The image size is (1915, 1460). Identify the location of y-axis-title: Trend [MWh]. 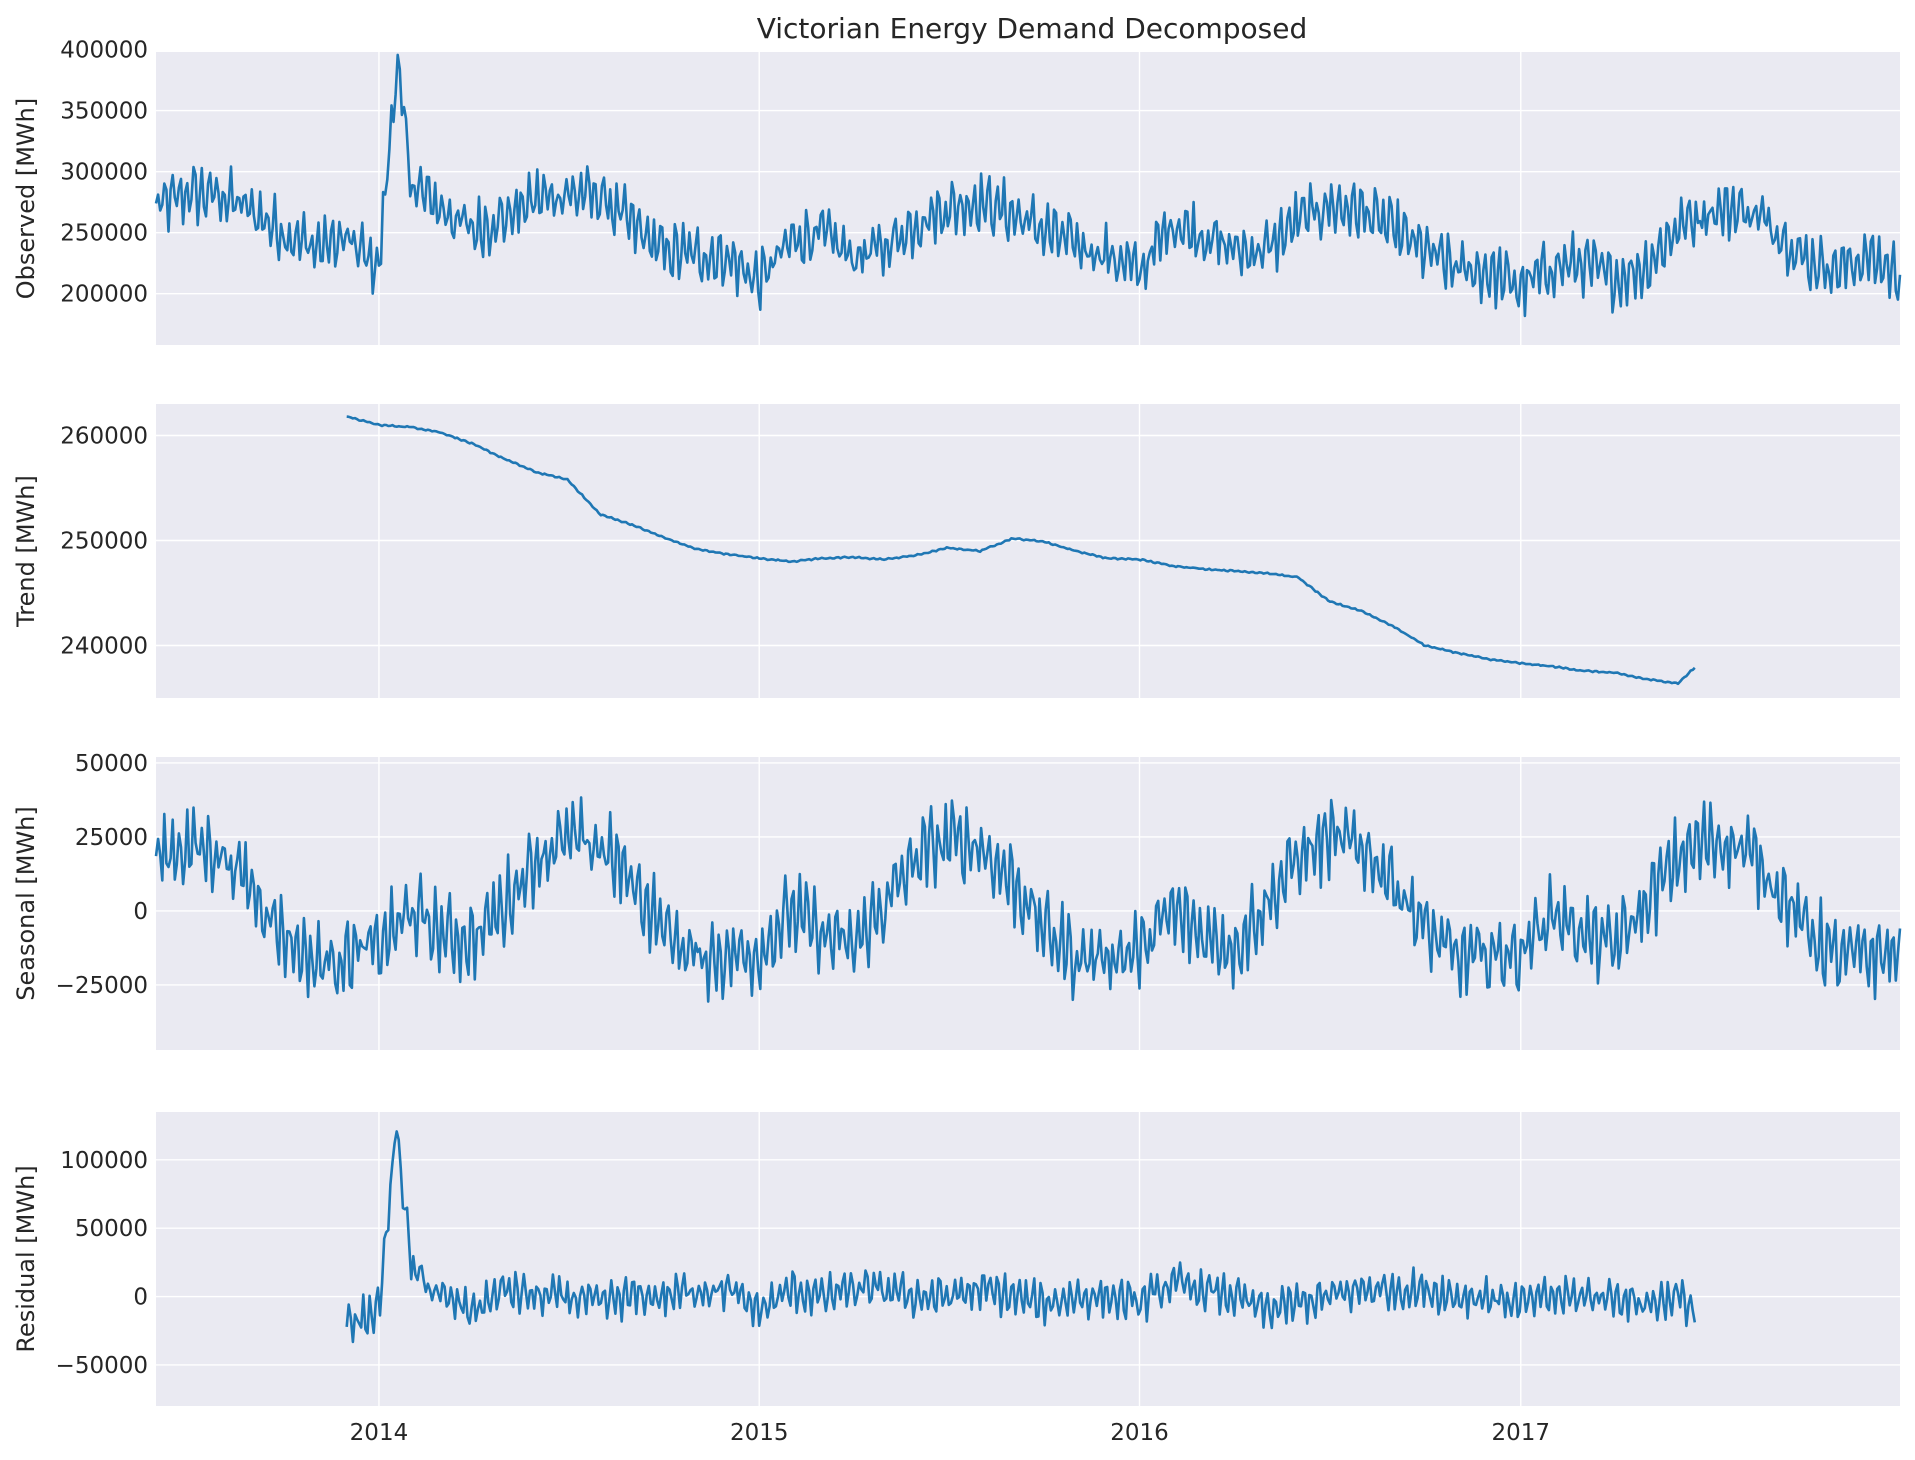
(26, 551).